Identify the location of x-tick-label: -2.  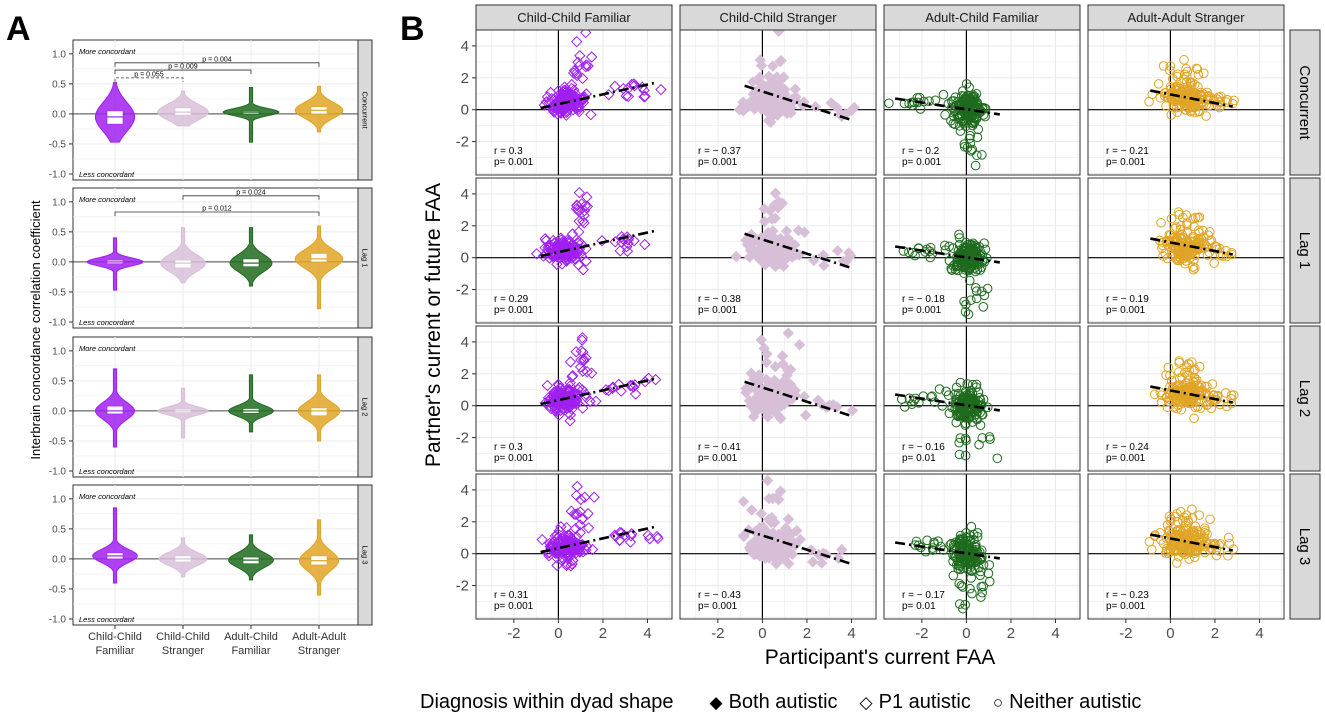
(717, 633).